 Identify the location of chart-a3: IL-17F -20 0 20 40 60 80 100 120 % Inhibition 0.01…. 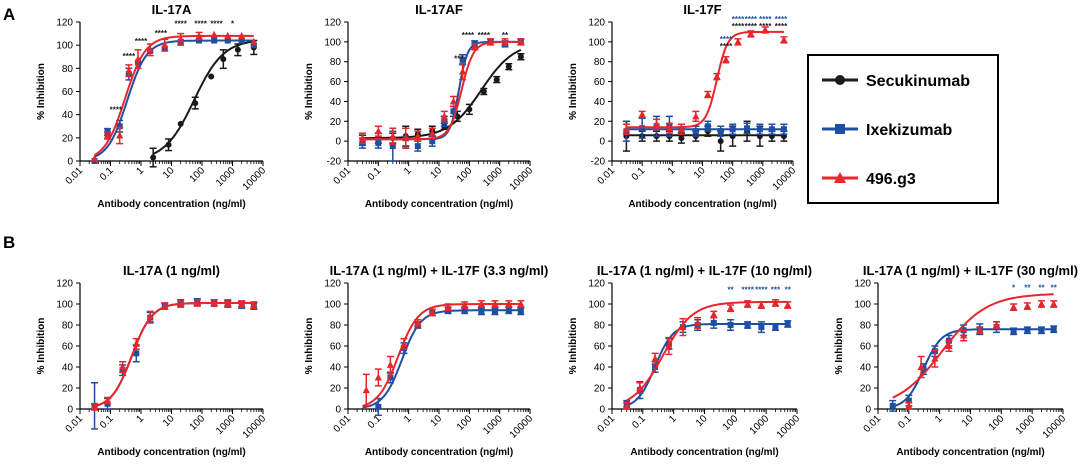
(683, 106).